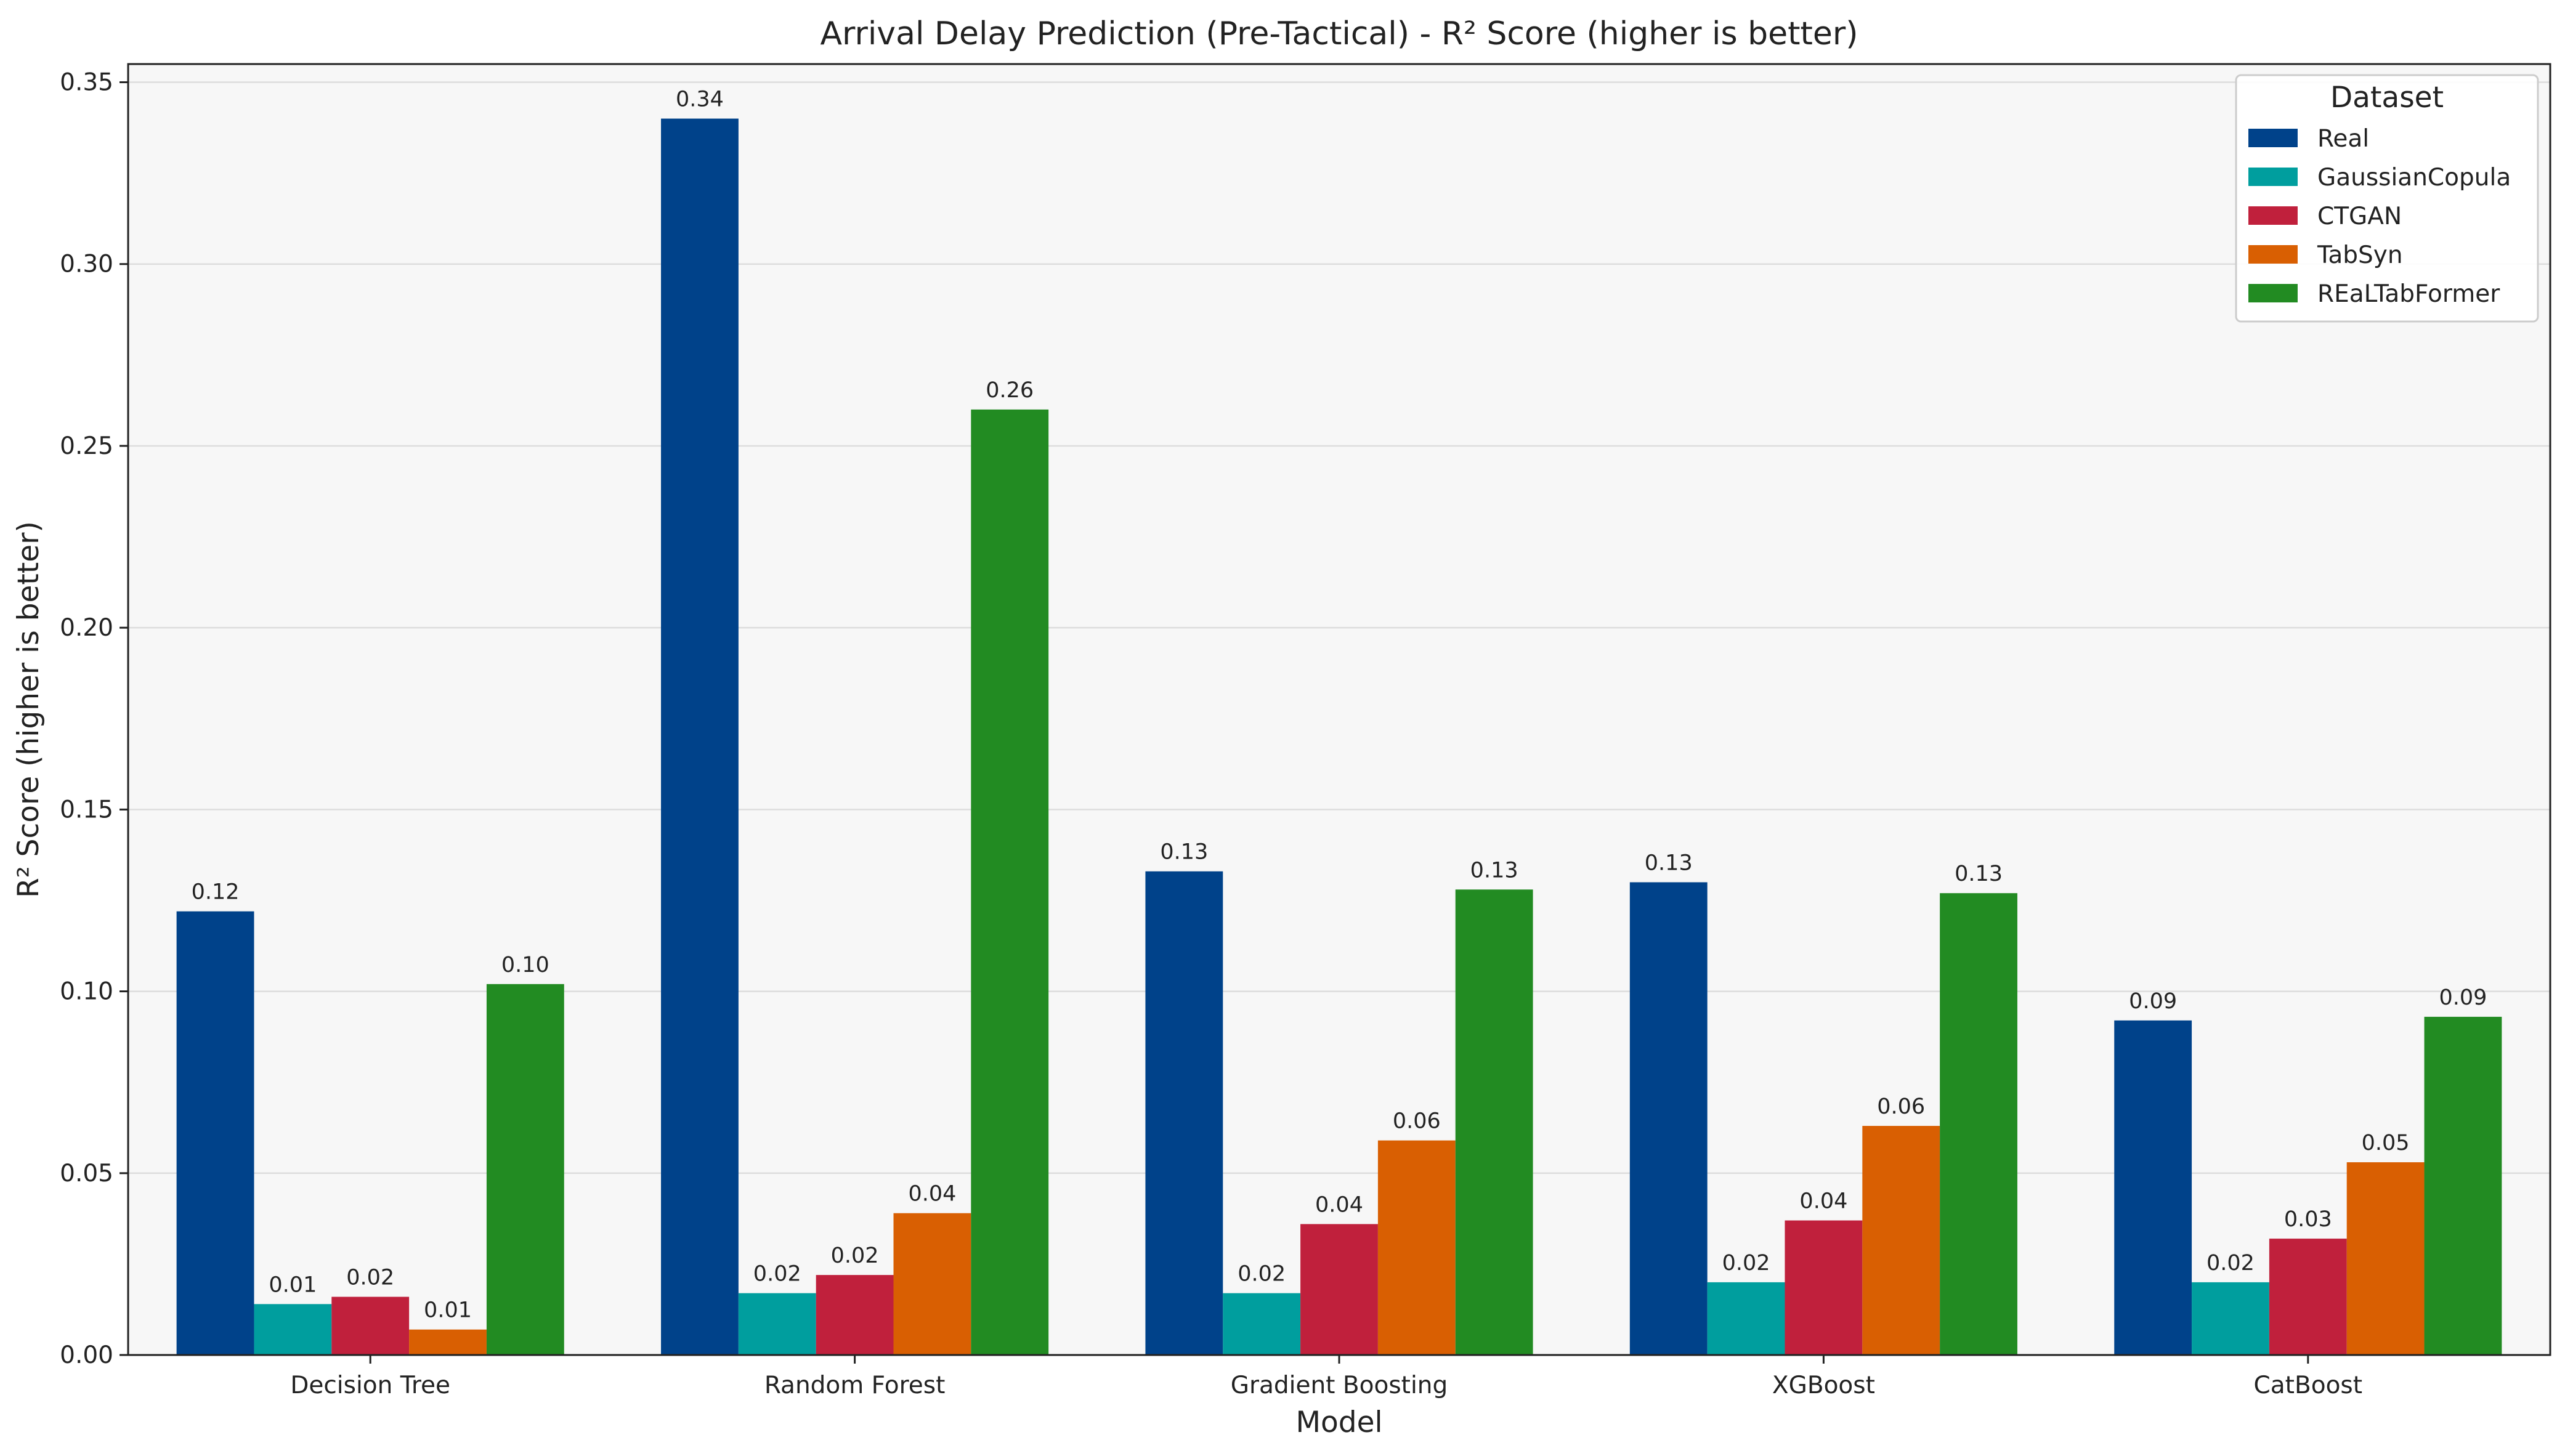 The width and height of the screenshot is (2565, 1456). Describe the element at coordinates (1824, 1385) in the screenshot. I see `x-tick-label: XGBoost` at that location.